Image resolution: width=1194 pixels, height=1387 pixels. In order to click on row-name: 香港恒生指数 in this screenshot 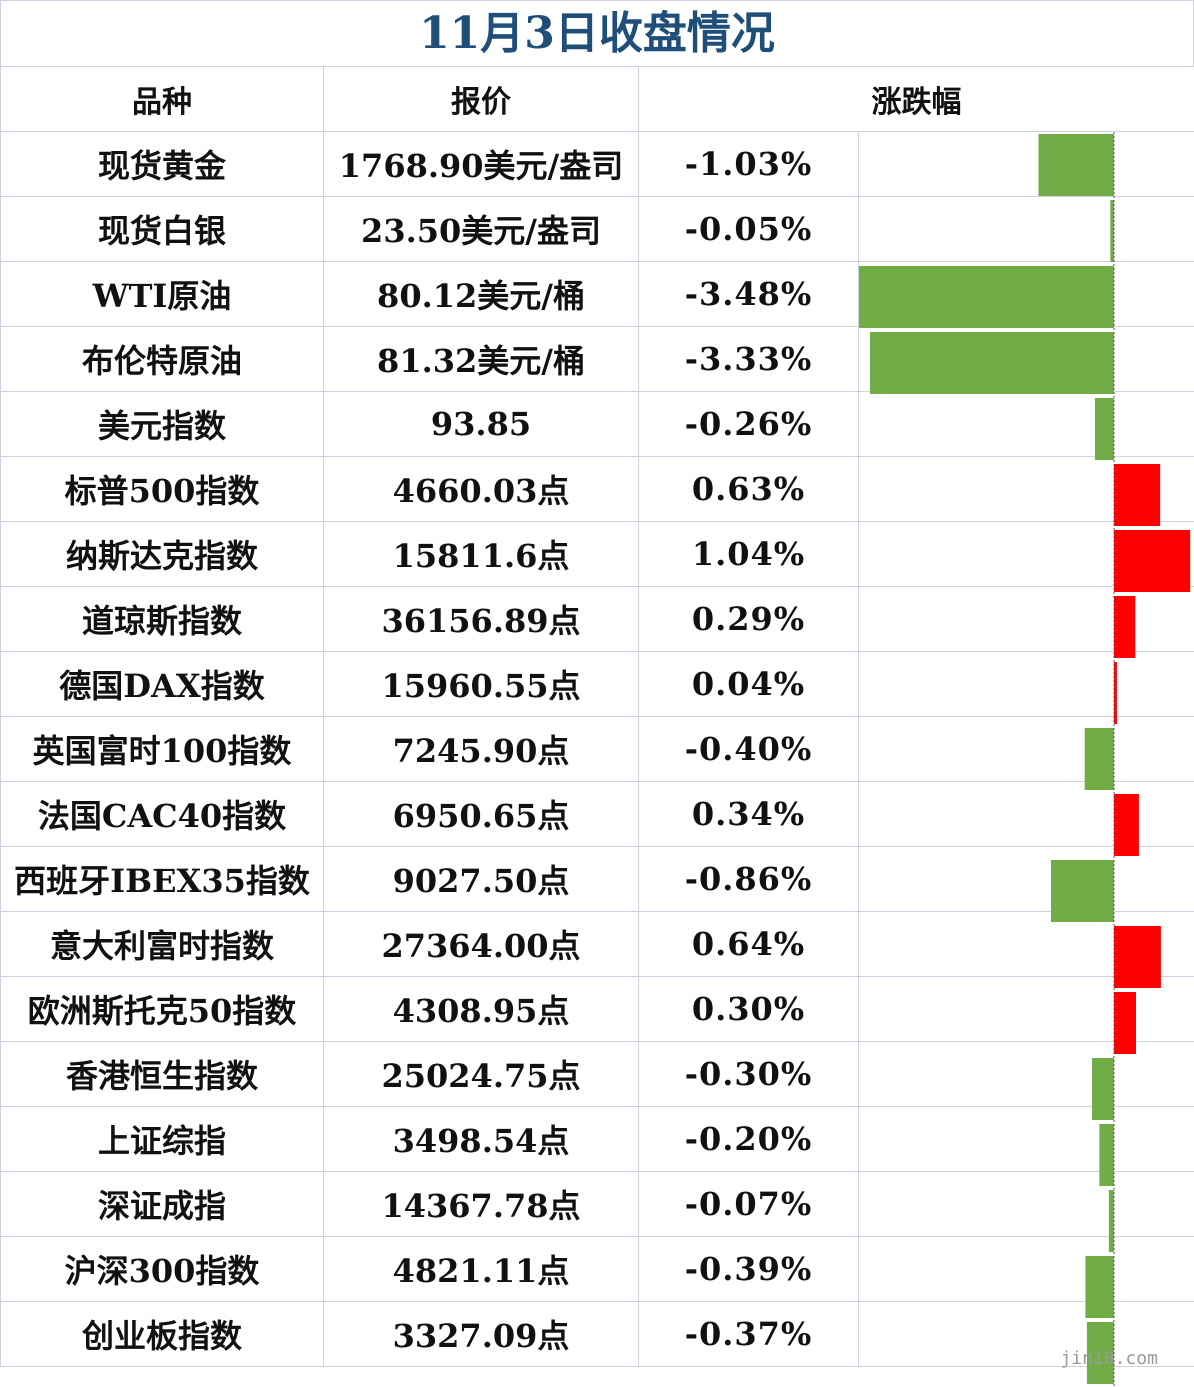, I will do `click(162, 1074)`.